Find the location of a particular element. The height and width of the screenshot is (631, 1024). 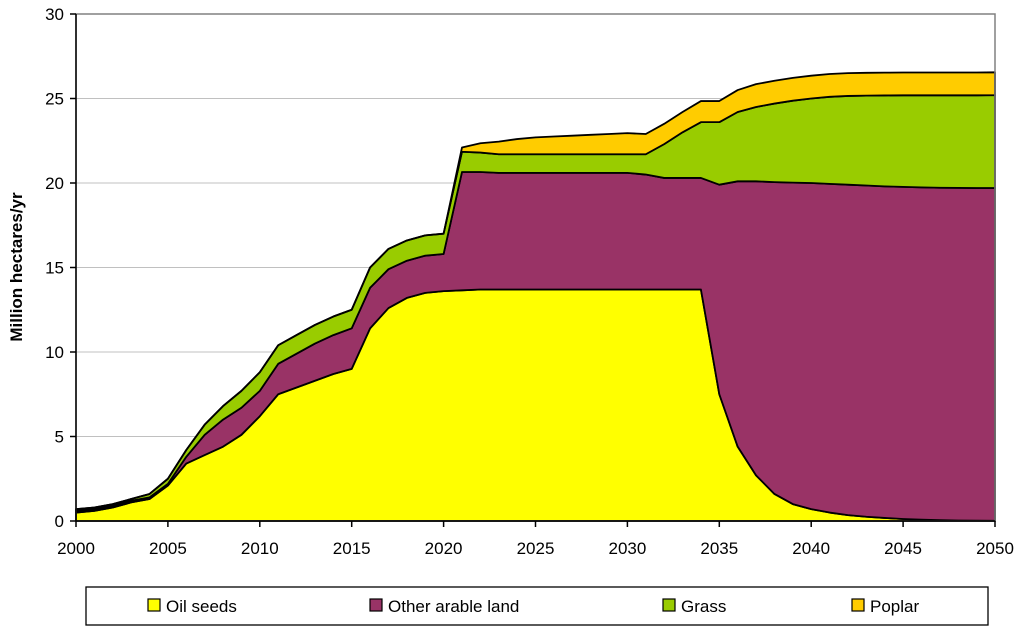

x-tick-label: 2050 is located at coordinates (995, 548).